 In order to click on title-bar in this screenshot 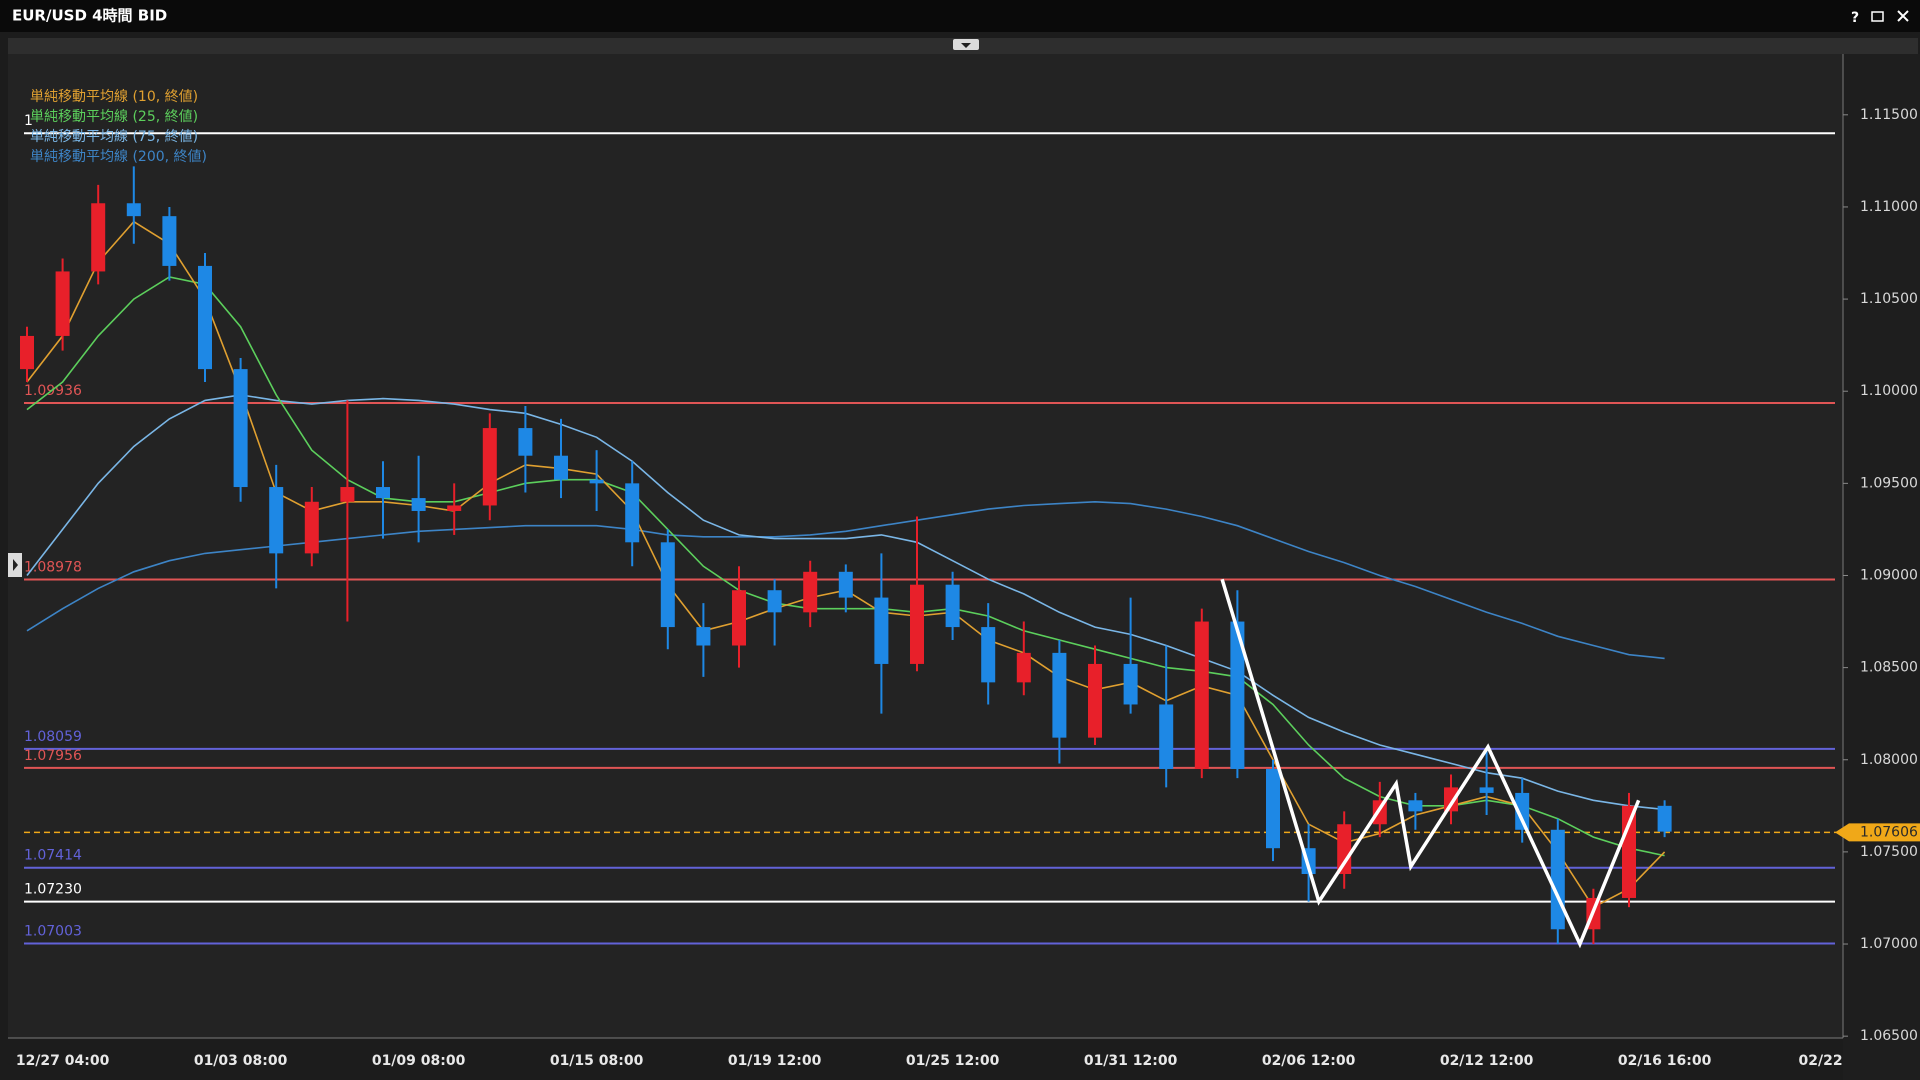, I will do `click(960, 16)`.